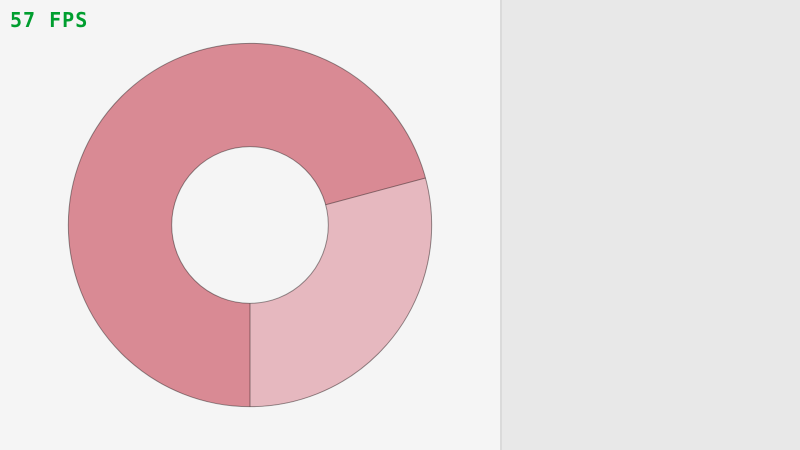 Image resolution: width=800 pixels, height=450 pixels. I want to click on slider-row-outerradius: OuterRadius 181.67, so click(651, 180).